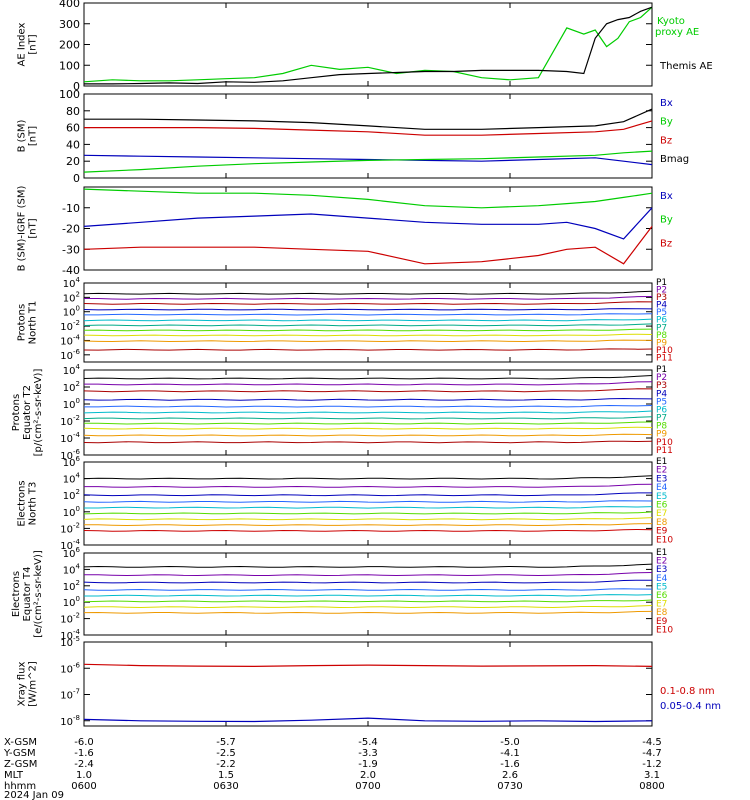  What do you see at coordinates (22, 322) in the screenshot?
I see `y-axis-label: Protons` at bounding box center [22, 322].